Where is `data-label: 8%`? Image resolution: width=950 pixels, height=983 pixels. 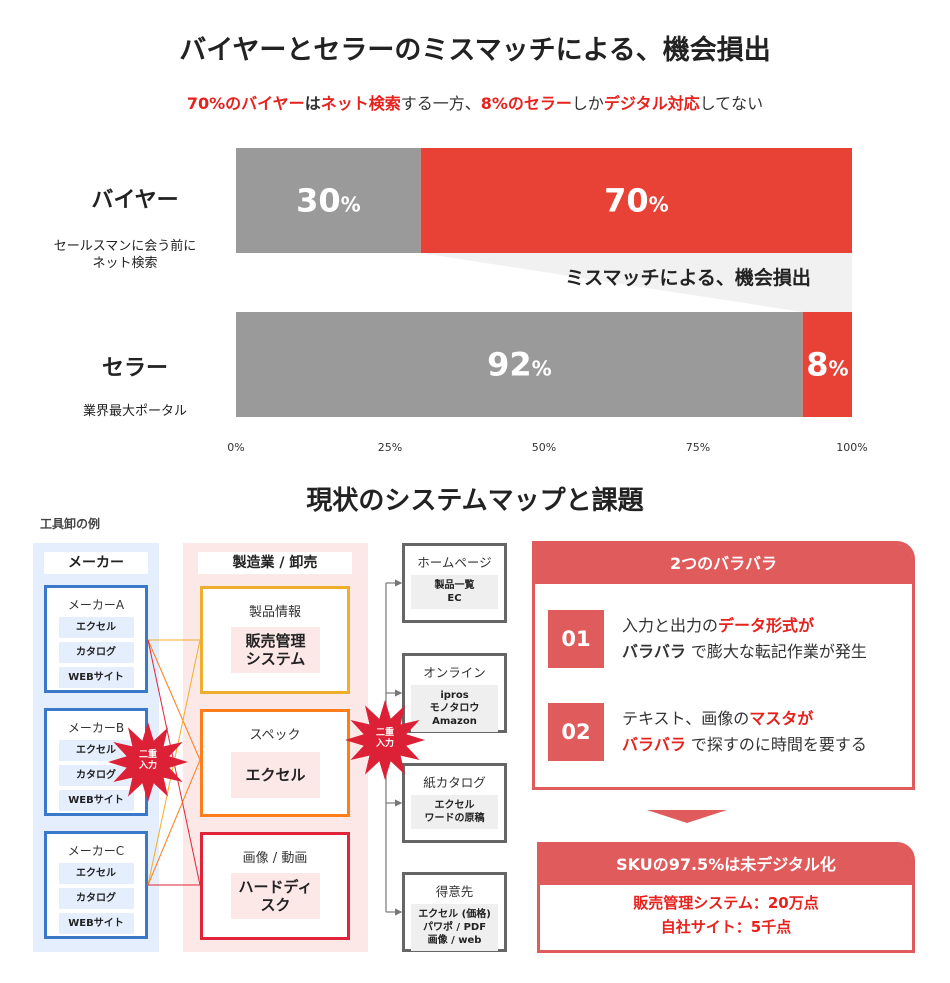
data-label: 8% is located at coordinates (827, 365).